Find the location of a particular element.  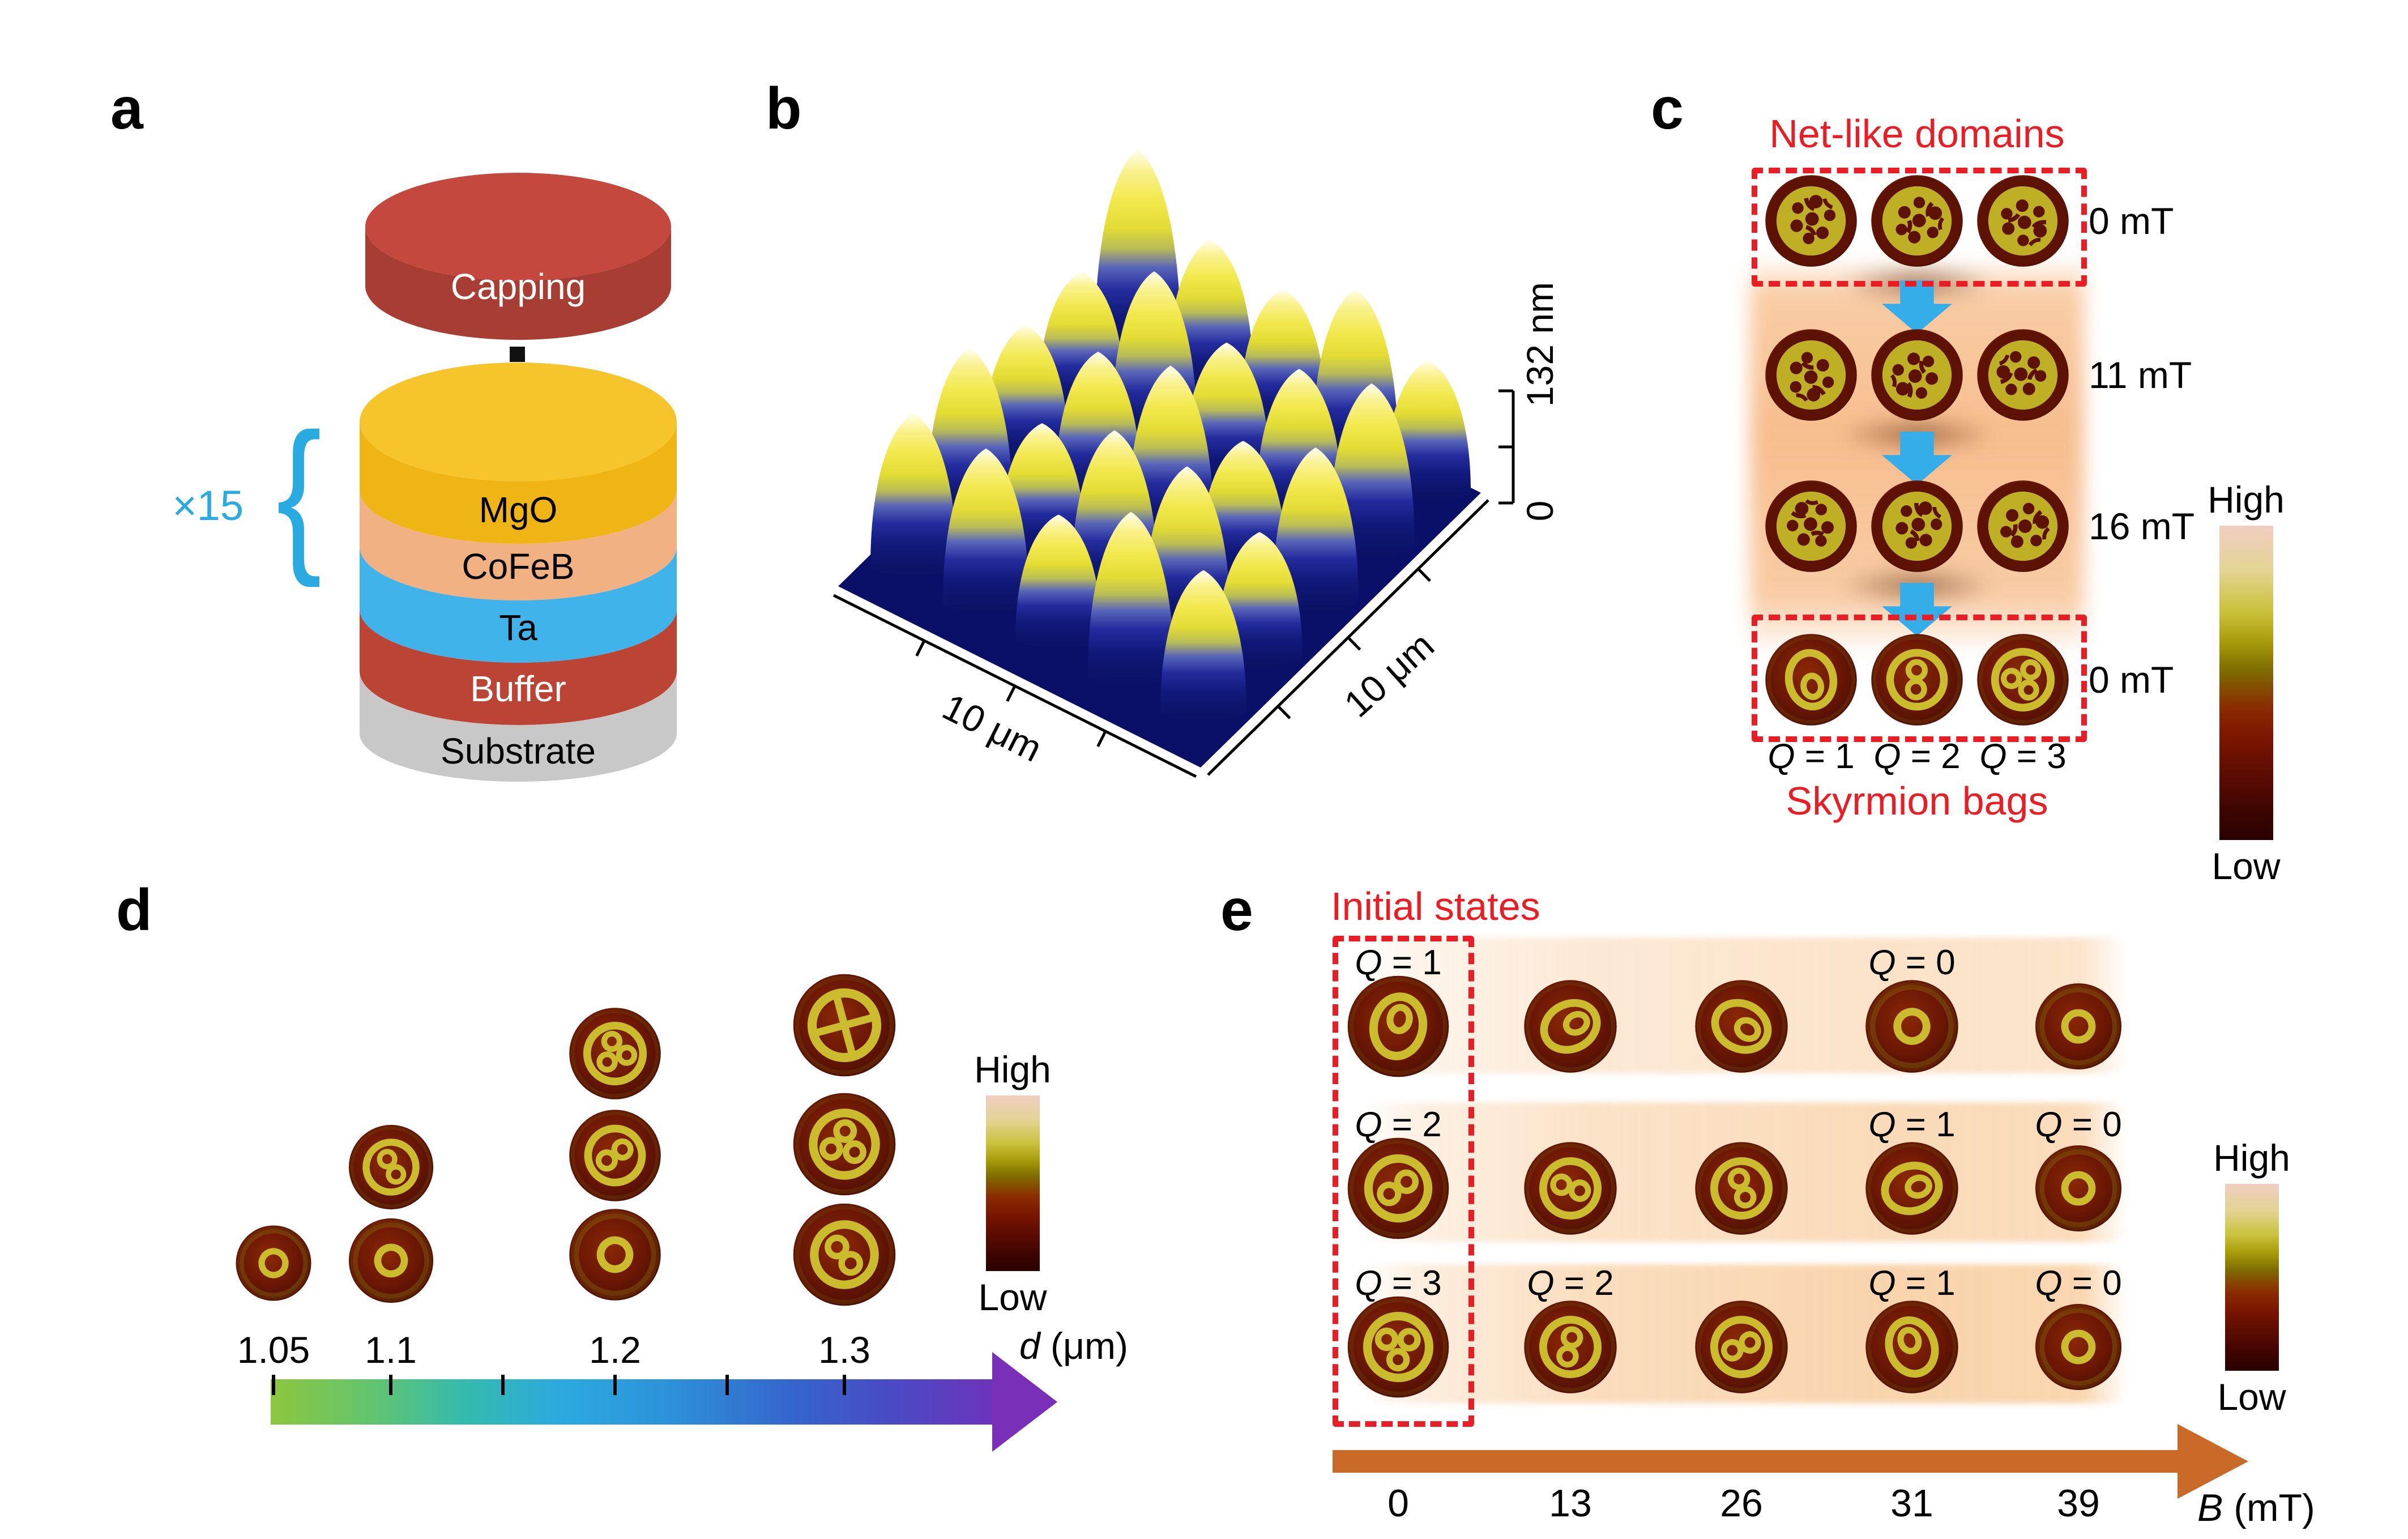

axis-tick-label: 26 is located at coordinates (1741, 1504).